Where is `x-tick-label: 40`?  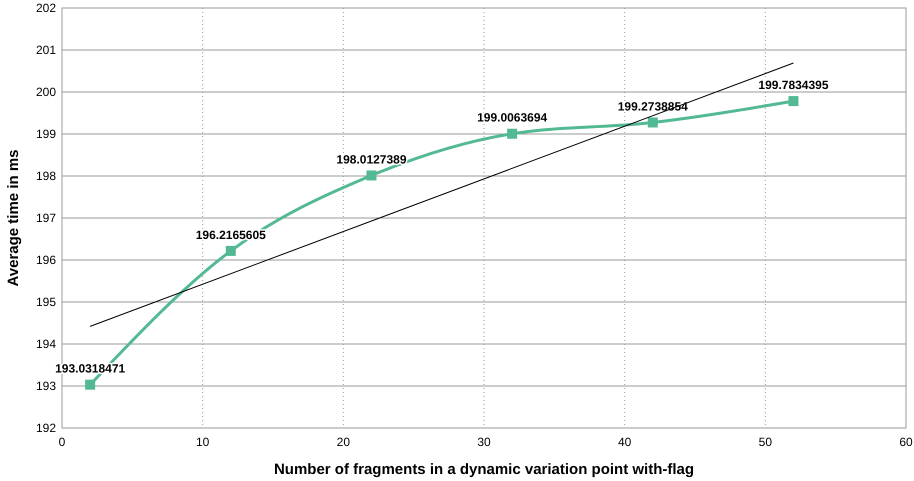
x-tick-label: 40 is located at coordinates (625, 442).